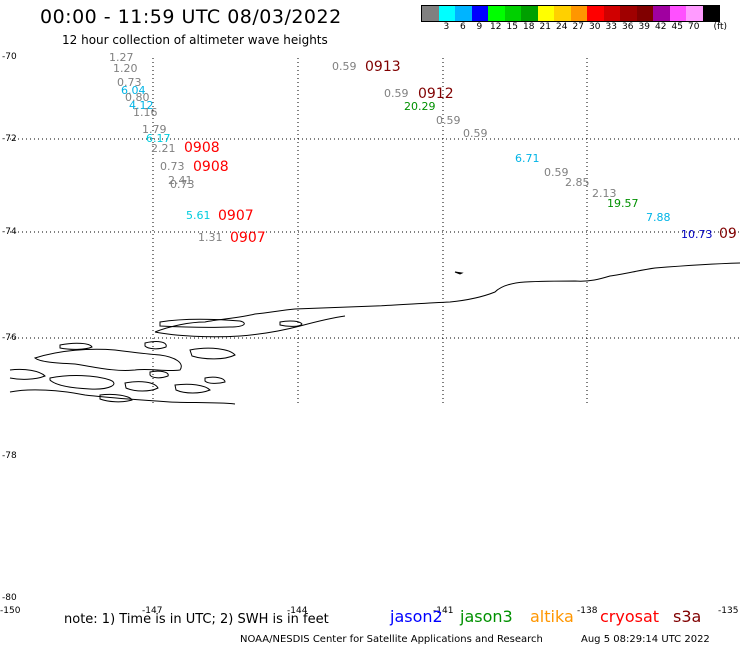  Describe the element at coordinates (677, 27) in the screenshot. I see `color-scale-label: 45` at that location.